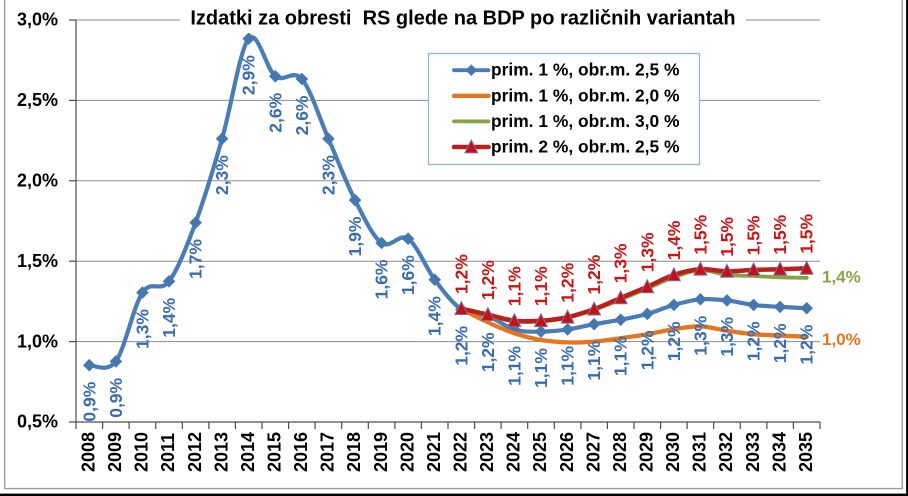 This screenshot has height=496, width=908. What do you see at coordinates (806, 452) in the screenshot?
I see `svg-text: 2035` at bounding box center [806, 452].